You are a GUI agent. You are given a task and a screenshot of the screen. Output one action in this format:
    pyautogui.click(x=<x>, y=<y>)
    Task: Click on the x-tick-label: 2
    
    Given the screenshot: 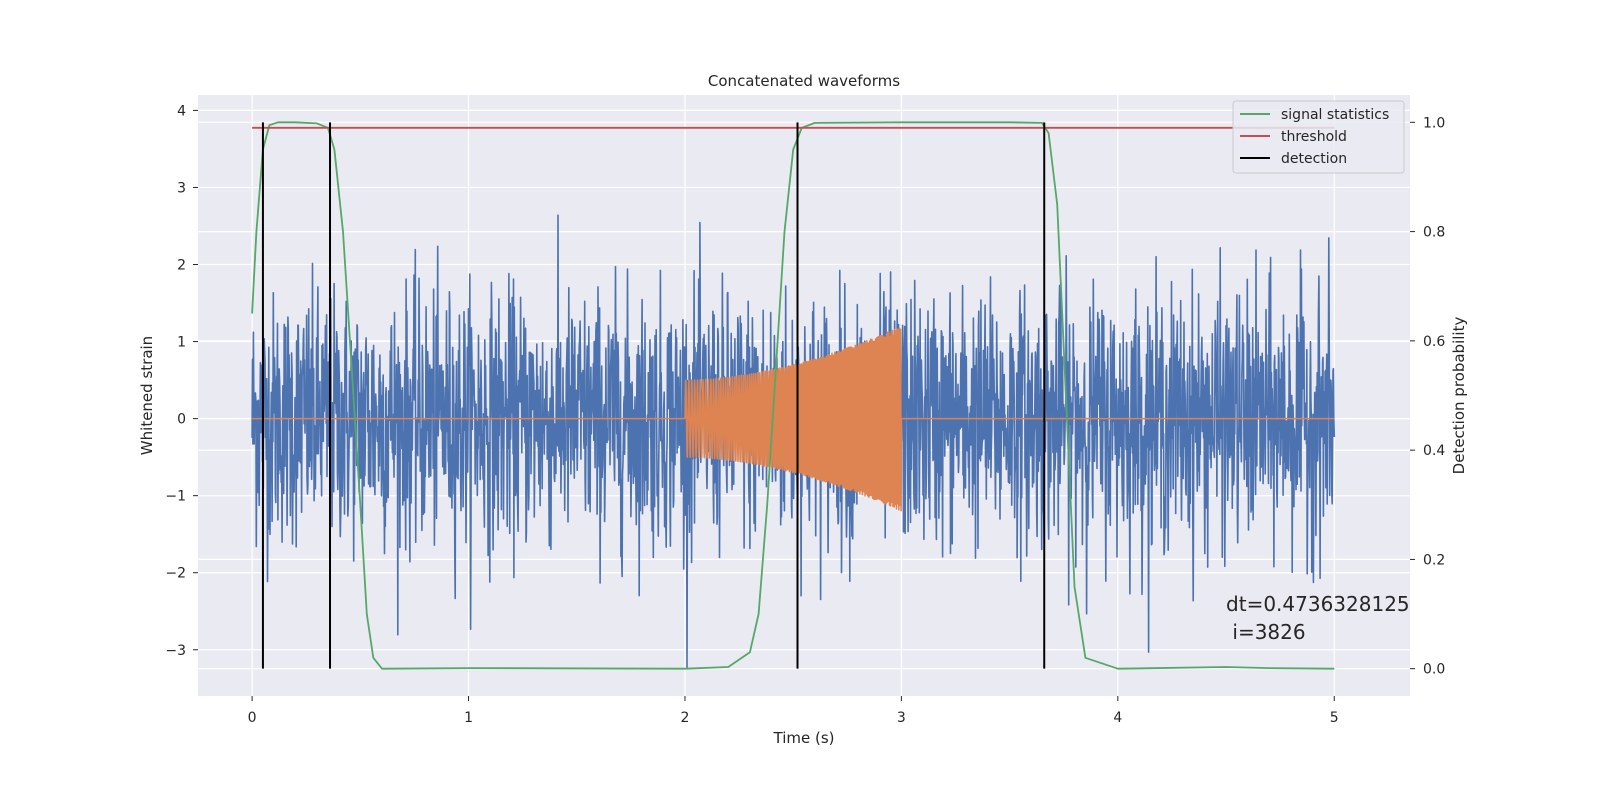 What is the action you would take?
    pyautogui.click(x=685, y=718)
    